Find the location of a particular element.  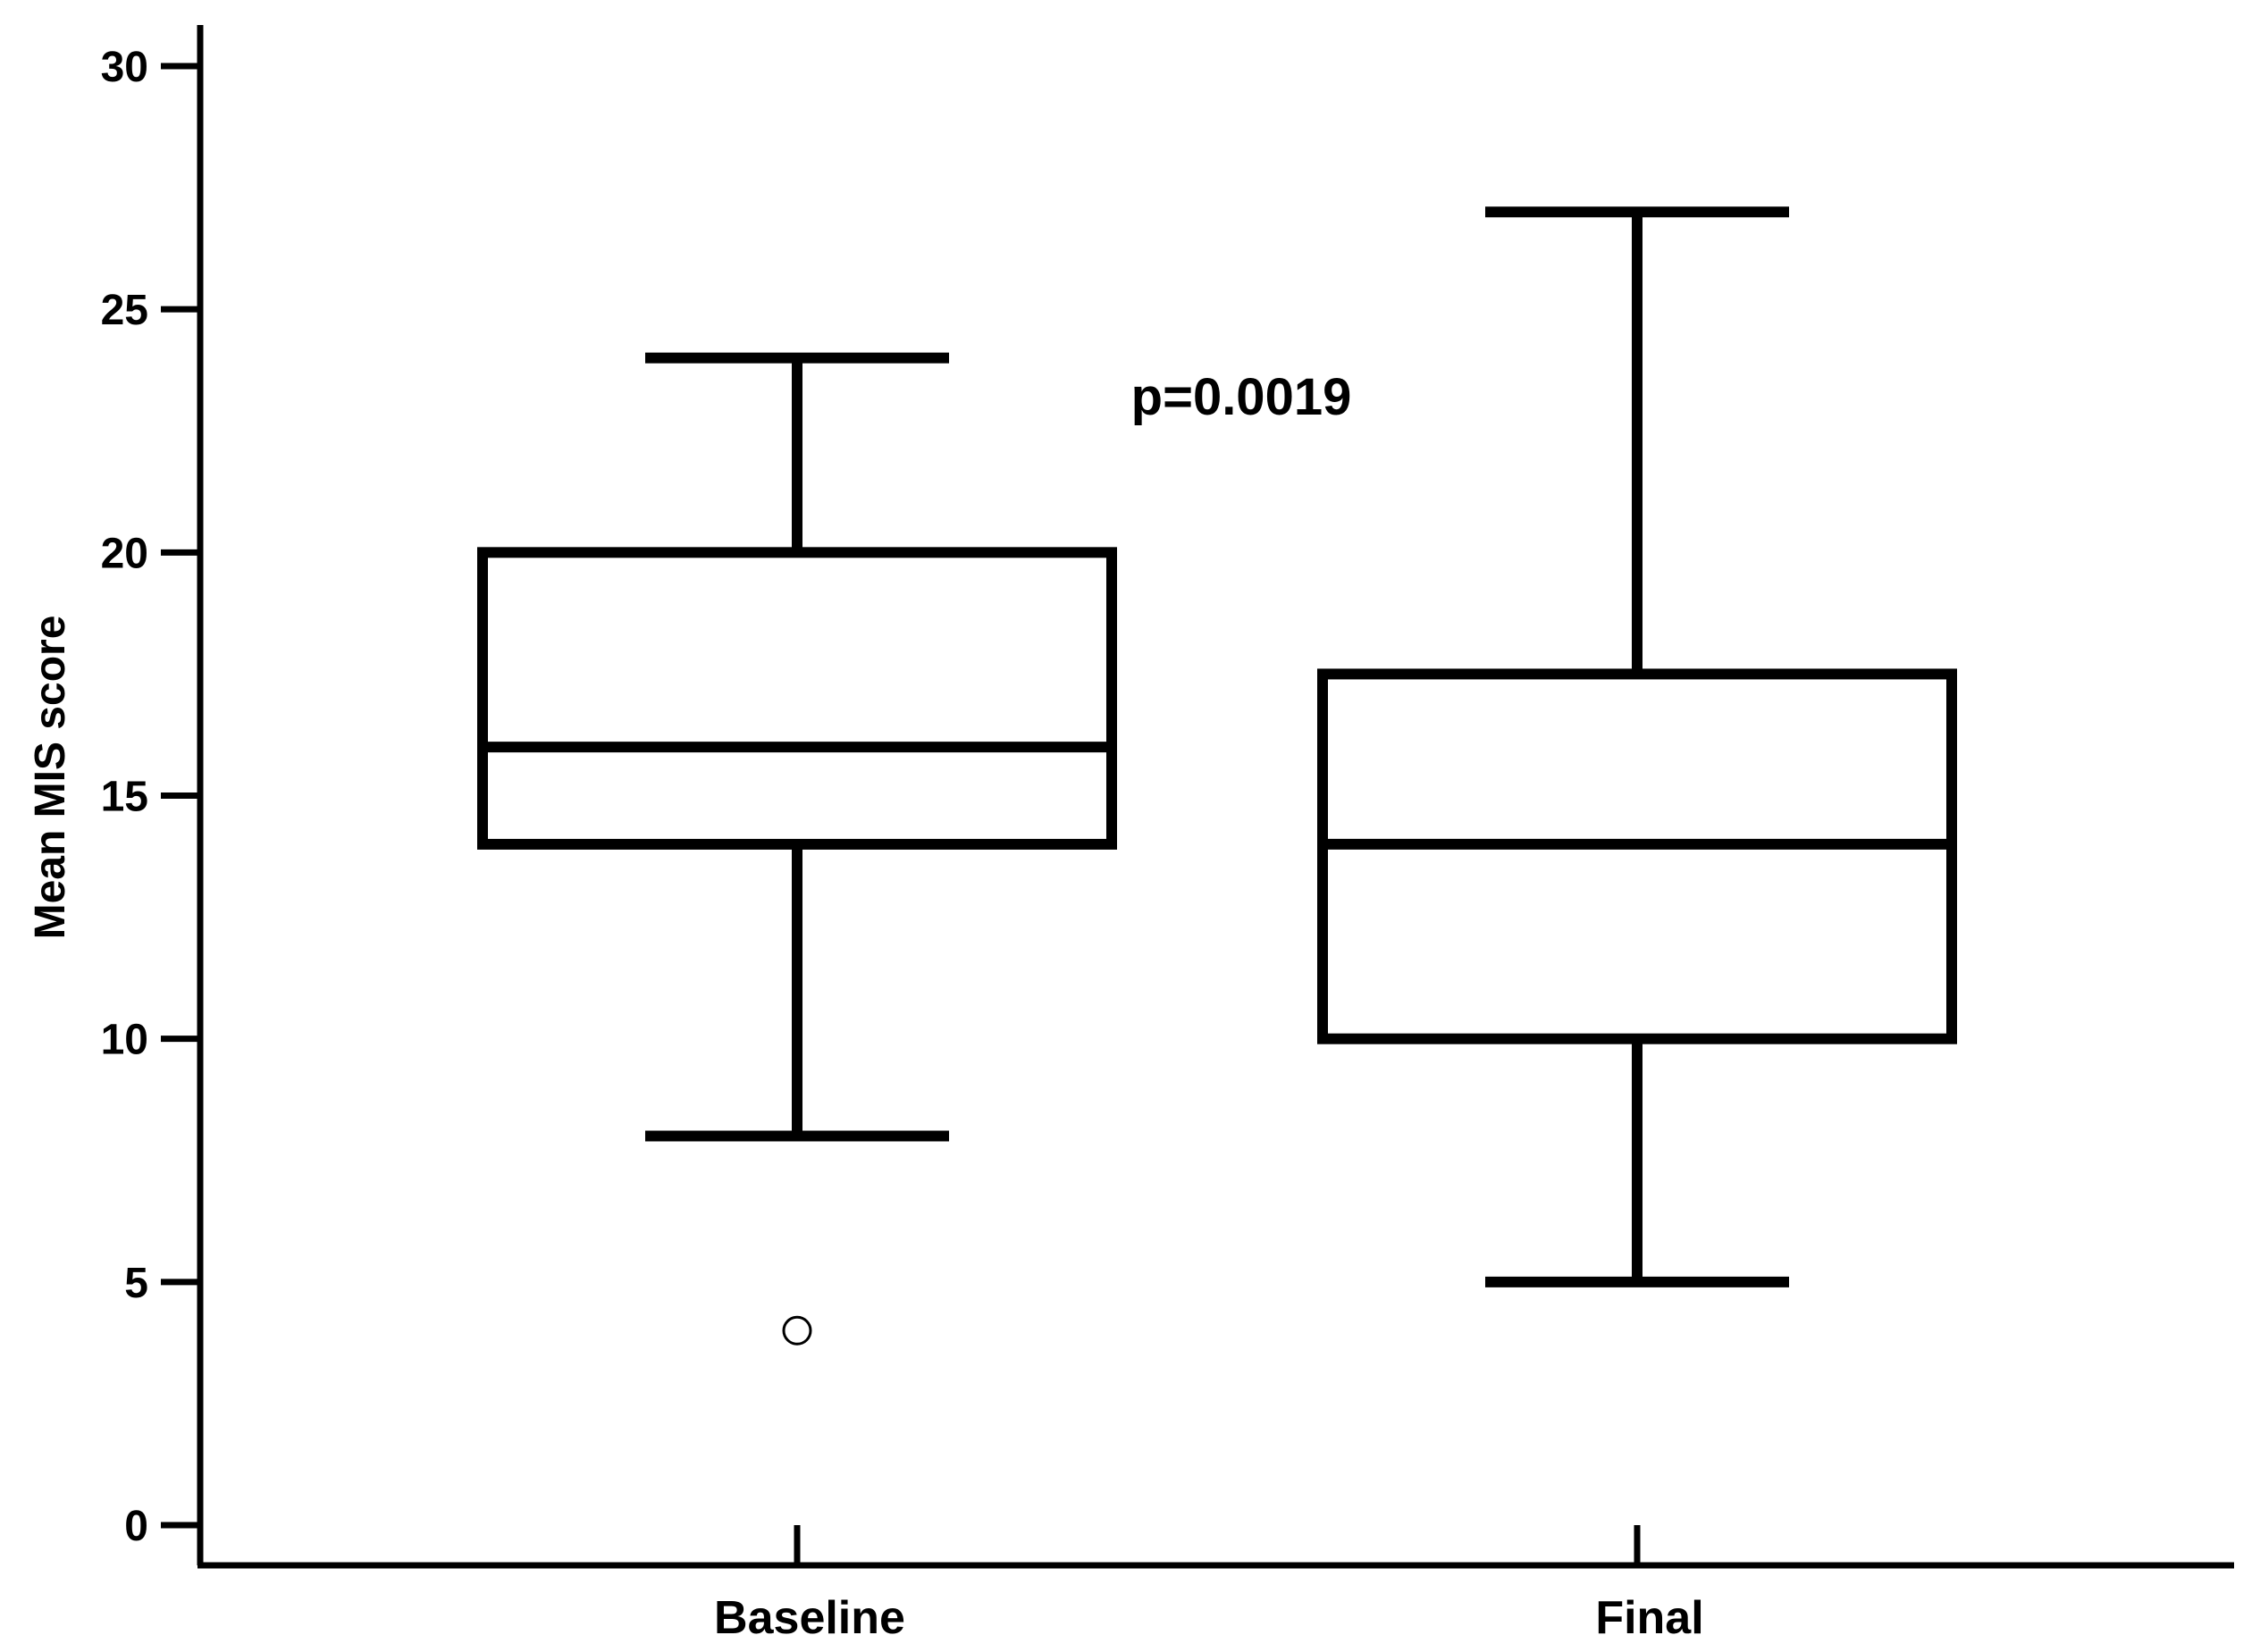

x-category-label: Baseline is located at coordinates (809, 1618).